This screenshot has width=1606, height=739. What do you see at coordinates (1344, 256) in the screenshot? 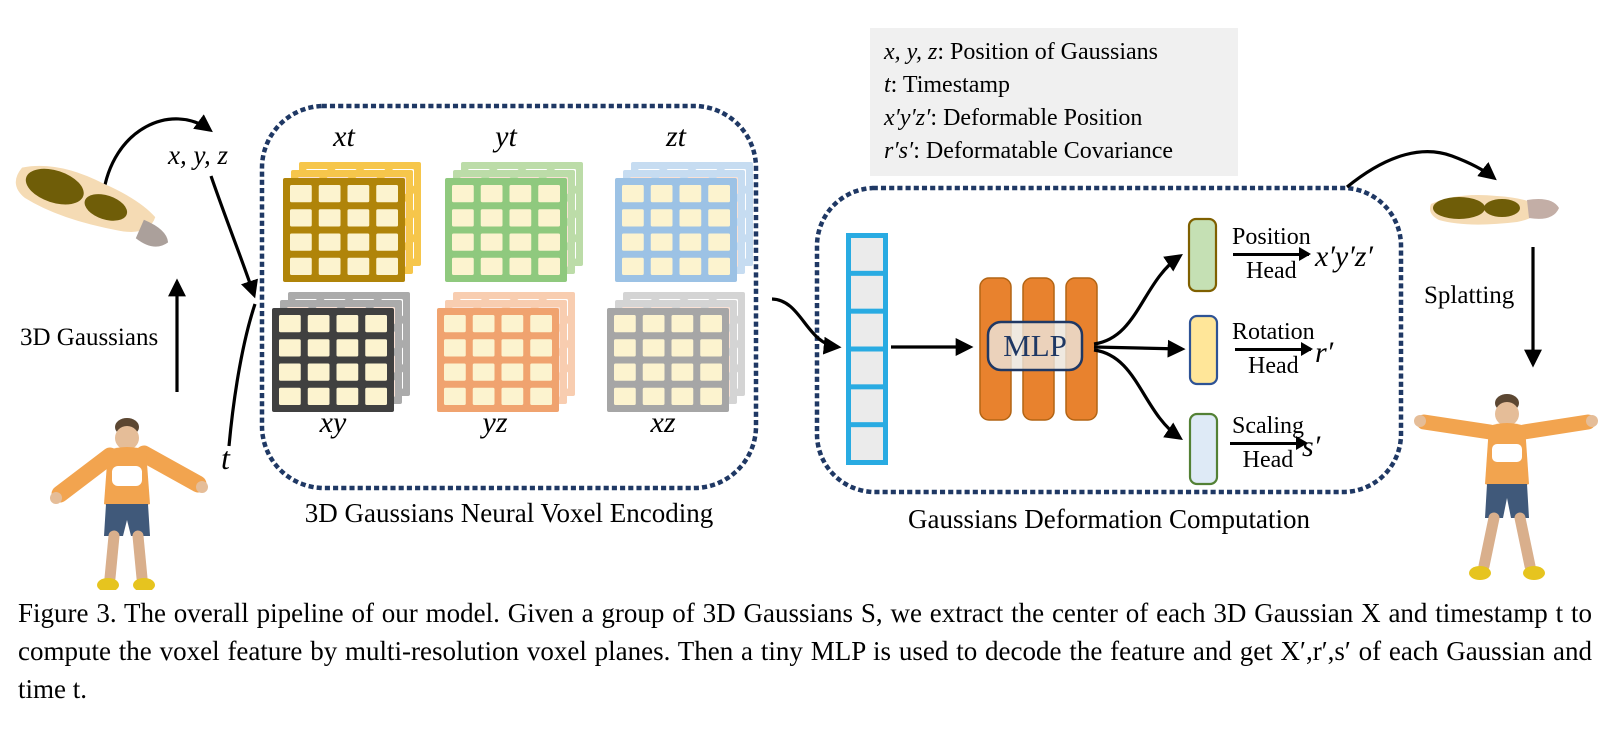
I see `output-xyz-label: x′y′z′` at bounding box center [1344, 256].